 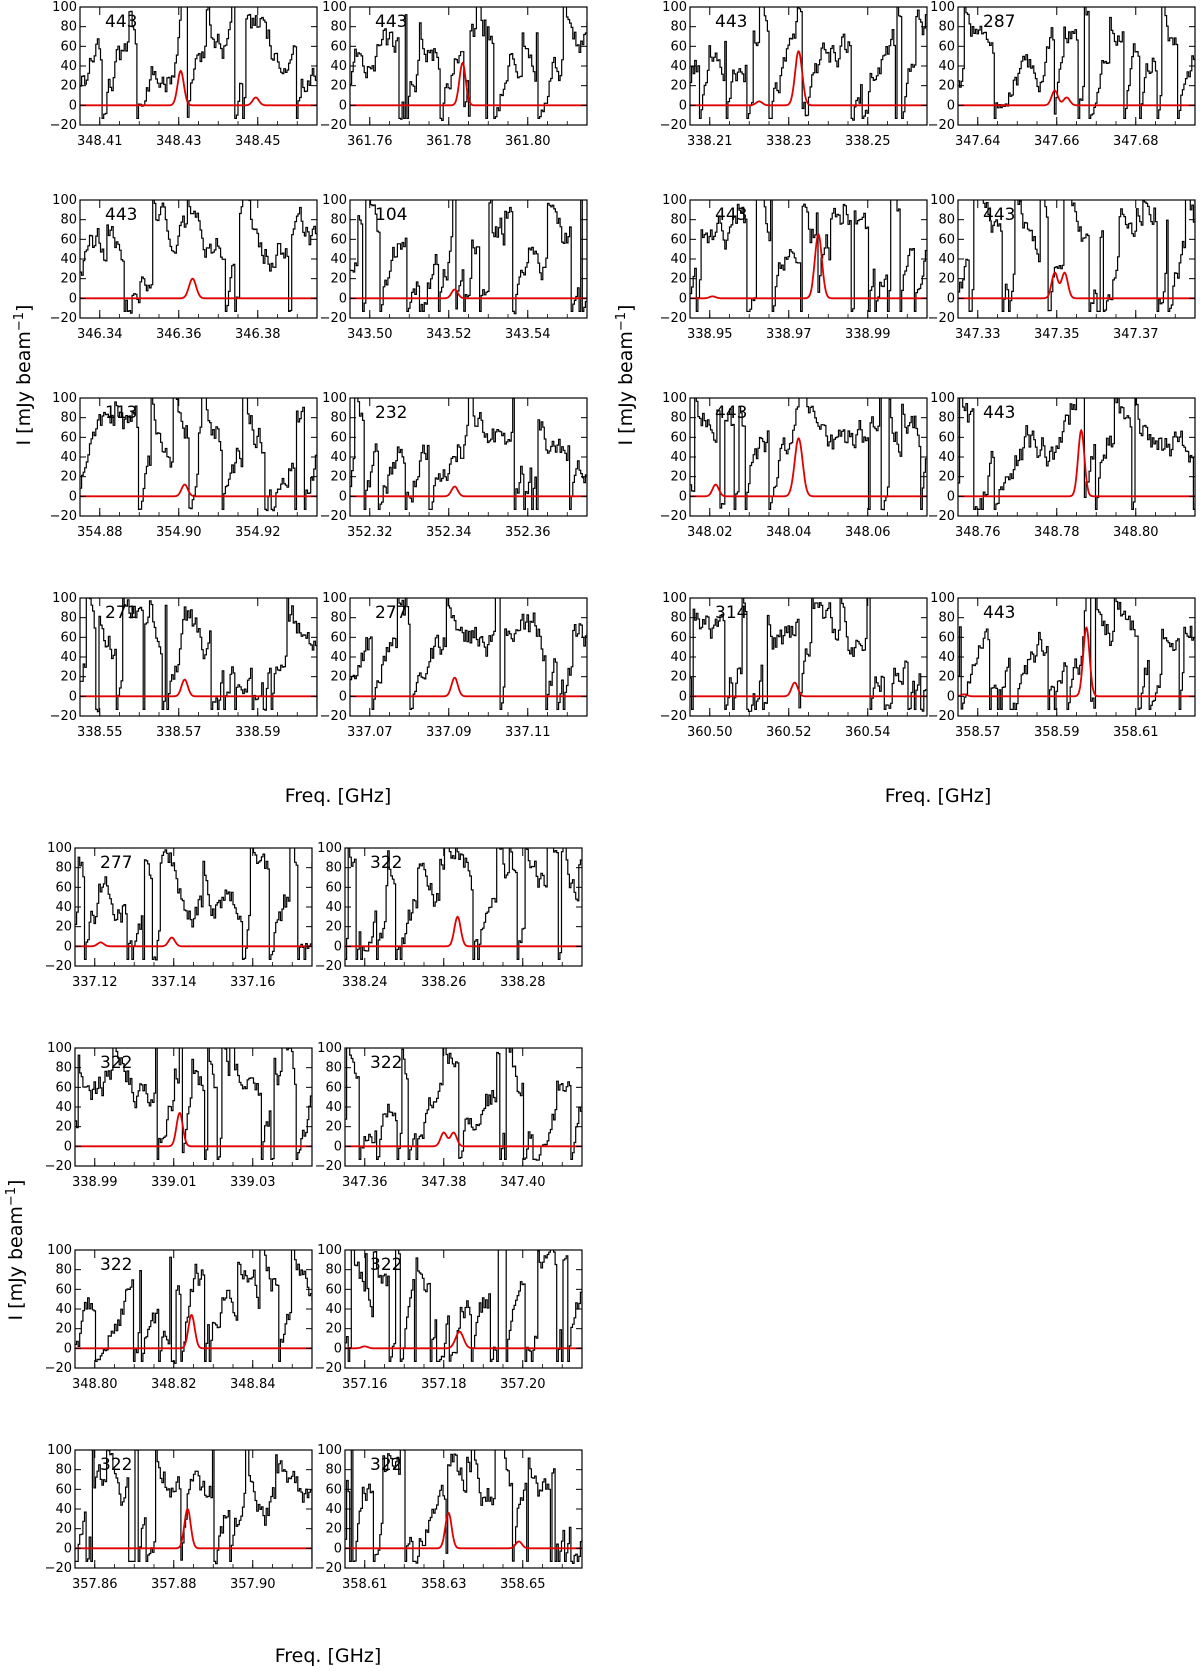 I want to click on ylabel-sup: −1, so click(x=621, y=321).